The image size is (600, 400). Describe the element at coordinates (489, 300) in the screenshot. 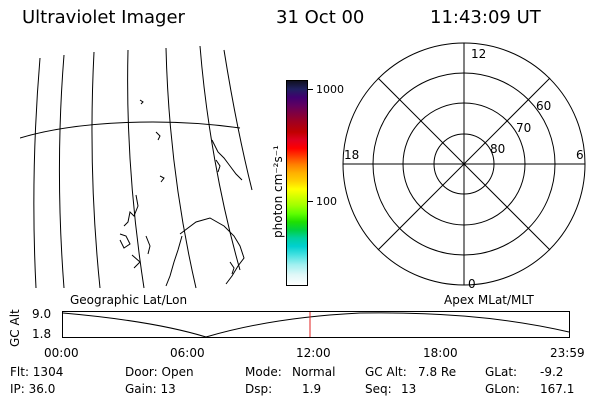

I see `apex-panel-title: Apex MLat/MLT` at that location.